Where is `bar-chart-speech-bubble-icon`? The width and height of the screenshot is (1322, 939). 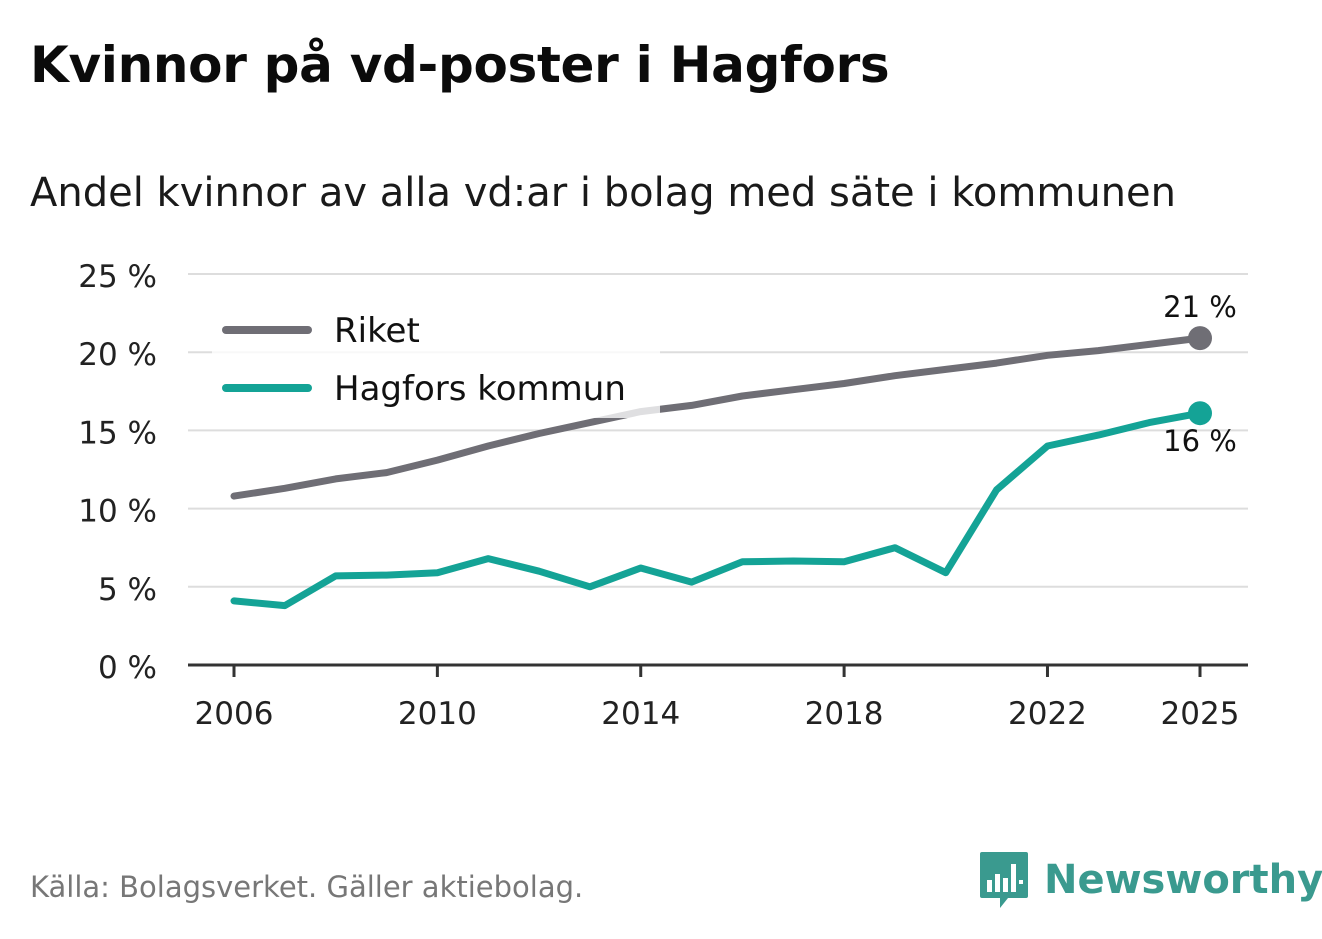
bar-chart-speech-bubble-icon is located at coordinates (1004, 880).